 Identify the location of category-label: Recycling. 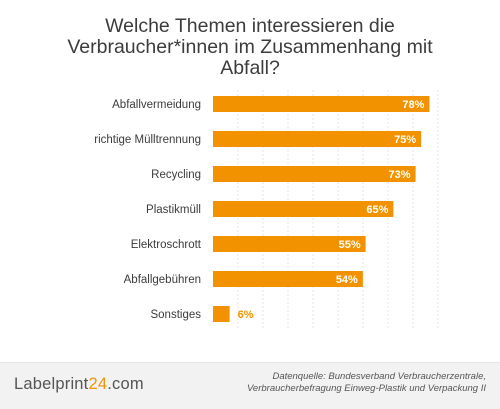
(176, 175).